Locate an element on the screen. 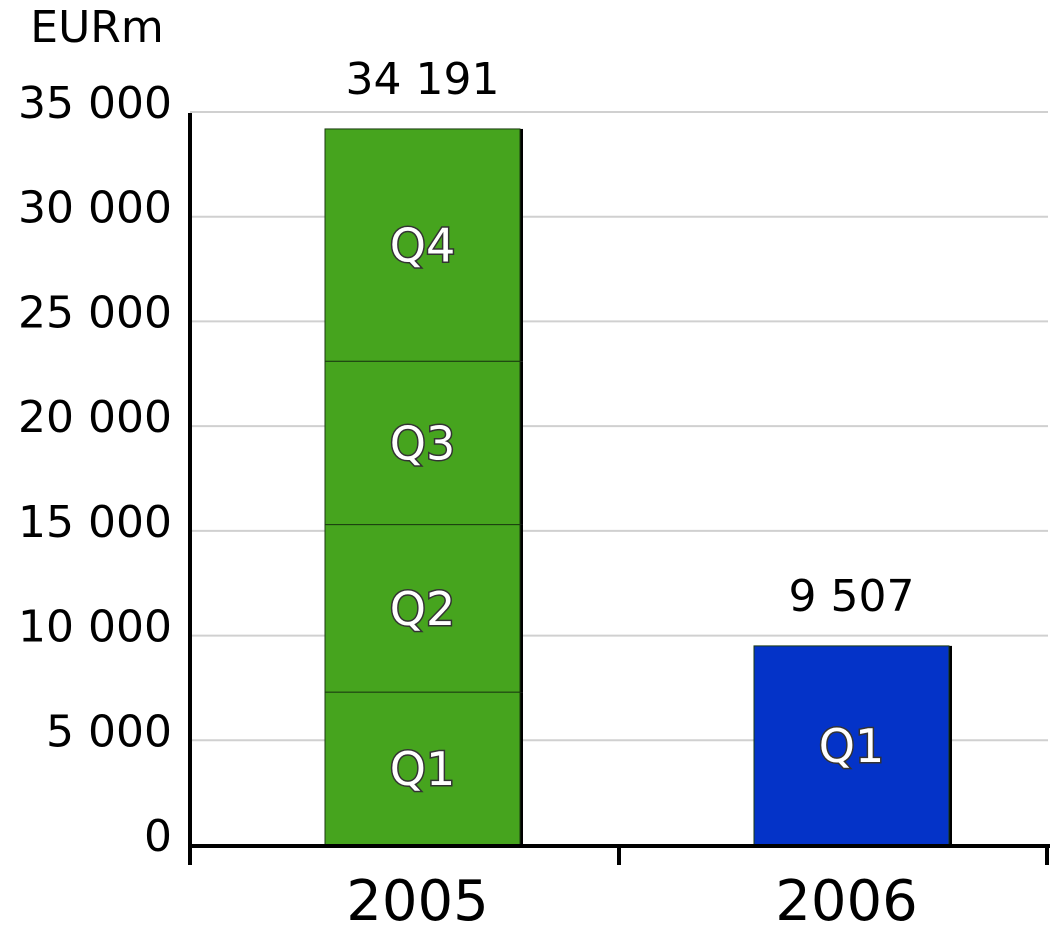 This screenshot has width=1051, height=930. y-tick-label: 30 000 is located at coordinates (95, 208).